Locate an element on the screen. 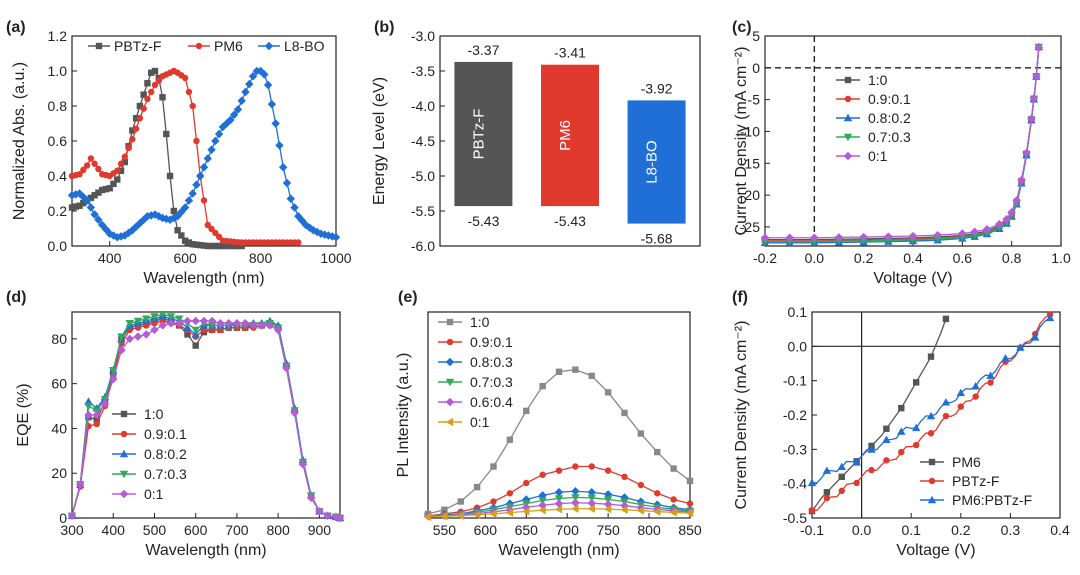  panel-label: (a) is located at coordinates (16, 27).